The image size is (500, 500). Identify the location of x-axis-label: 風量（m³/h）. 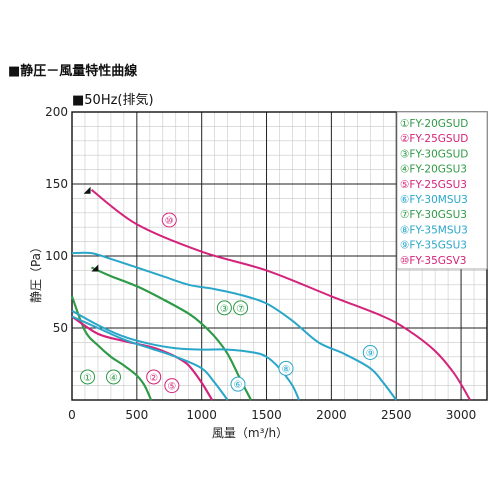
(250, 433).